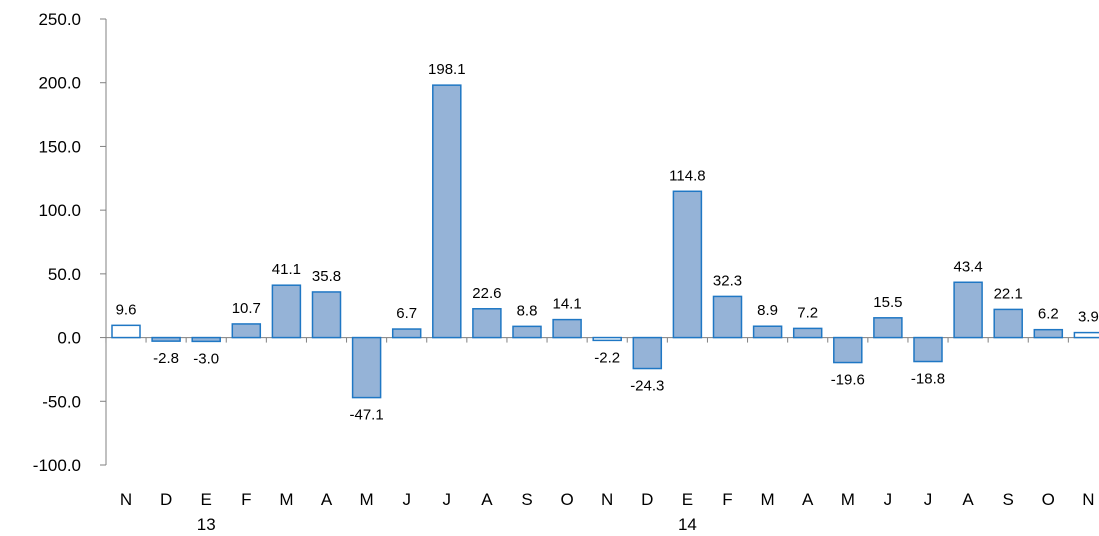  I want to click on y-tick-label: 150.0, so click(59, 146).